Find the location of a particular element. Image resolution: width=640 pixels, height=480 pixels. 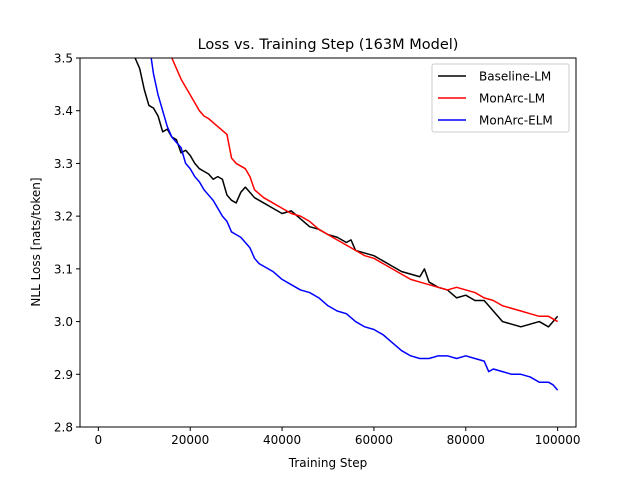

x-tick-label: 0 is located at coordinates (99, 440).